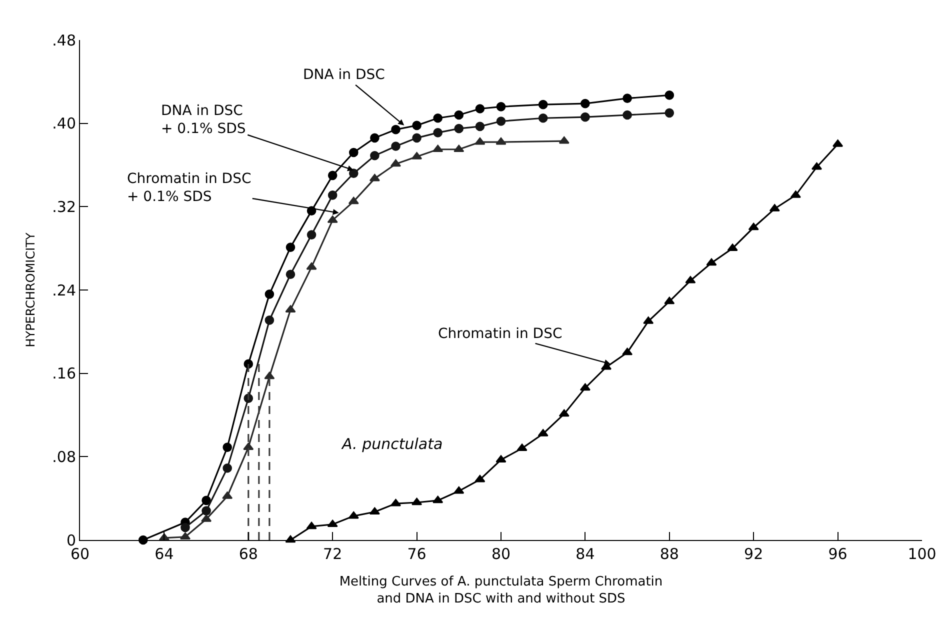  I want to click on y-tick-label: .40, so click(64, 123).